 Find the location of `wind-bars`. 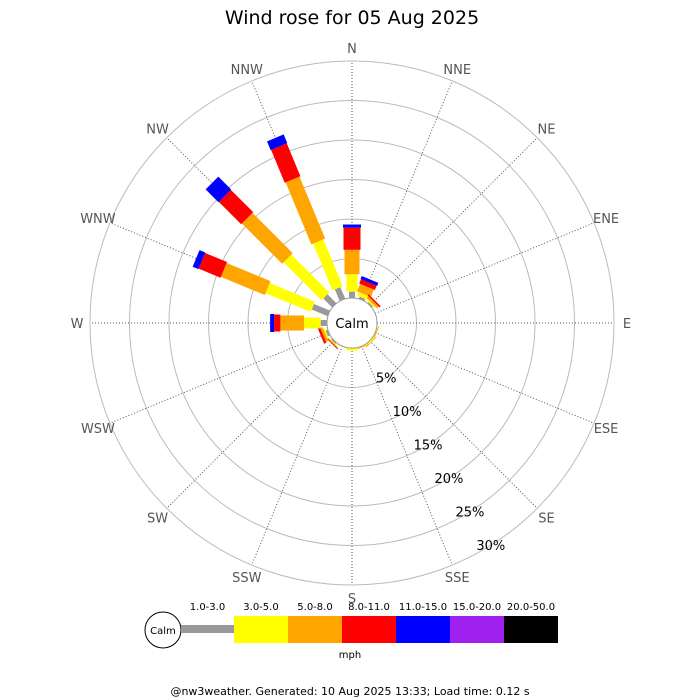

wind-bars is located at coordinates (286, 242).